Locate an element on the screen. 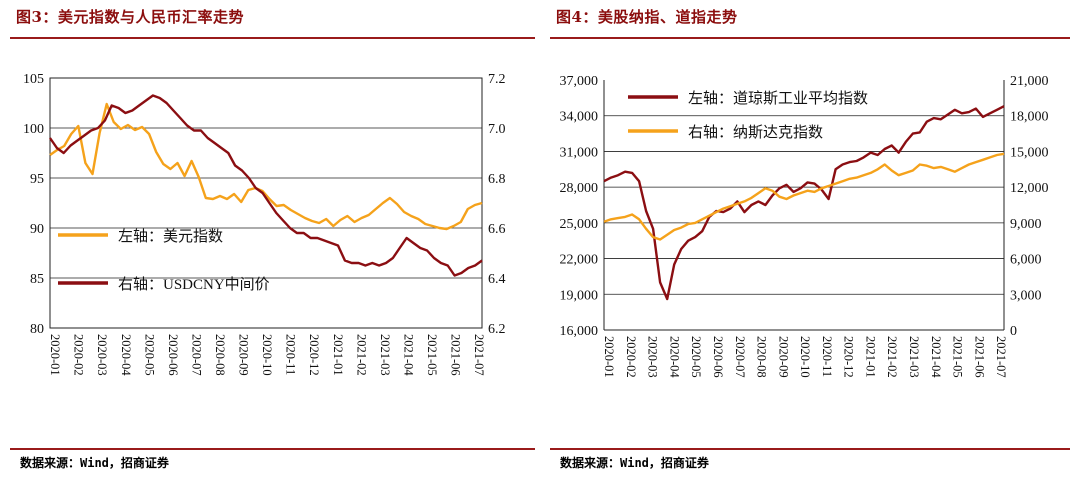 The height and width of the screenshot is (480, 1080). right-figure-title: 图4：美股纳指、道指走势 is located at coordinates (647, 17).